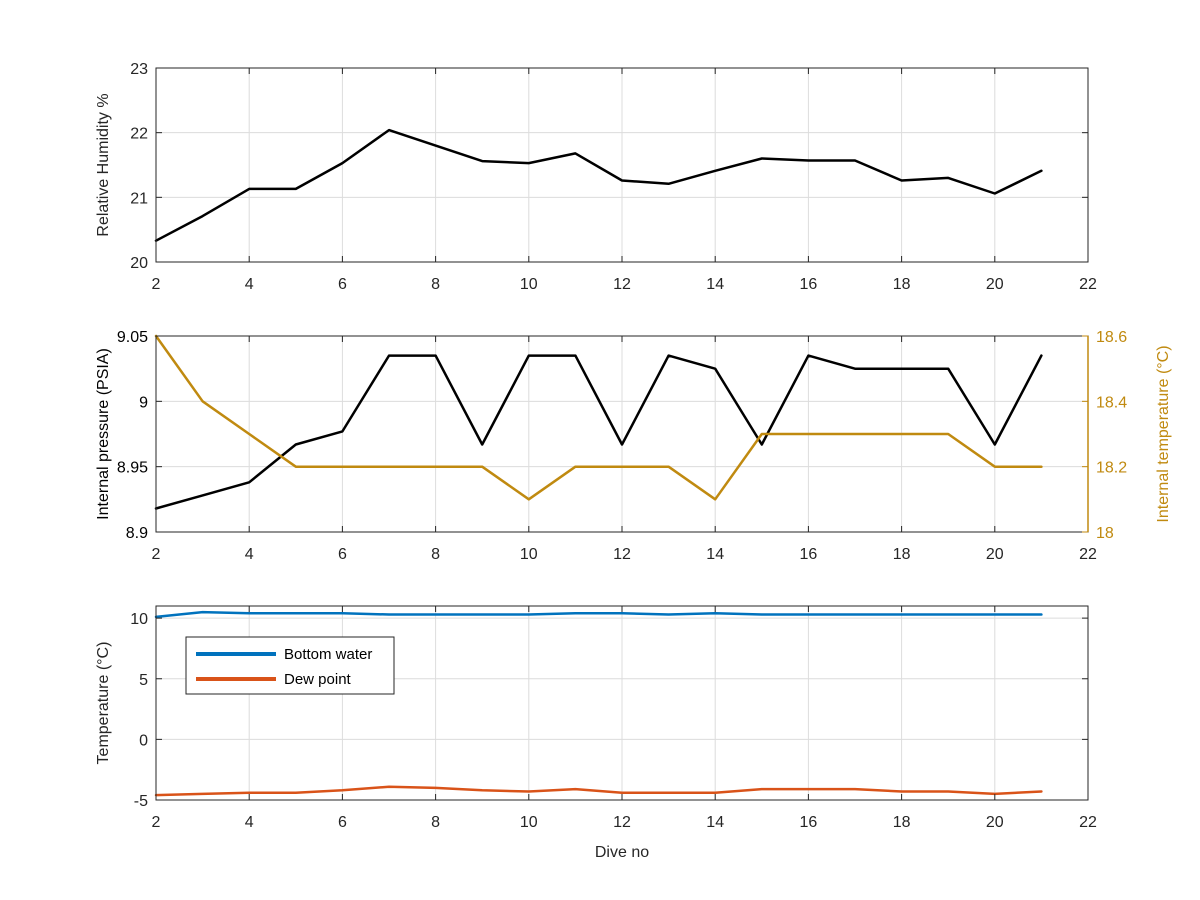 The height and width of the screenshot is (900, 1200). Describe the element at coordinates (1111, 402) in the screenshot. I see `y2-tick-label: 18.4` at that location.